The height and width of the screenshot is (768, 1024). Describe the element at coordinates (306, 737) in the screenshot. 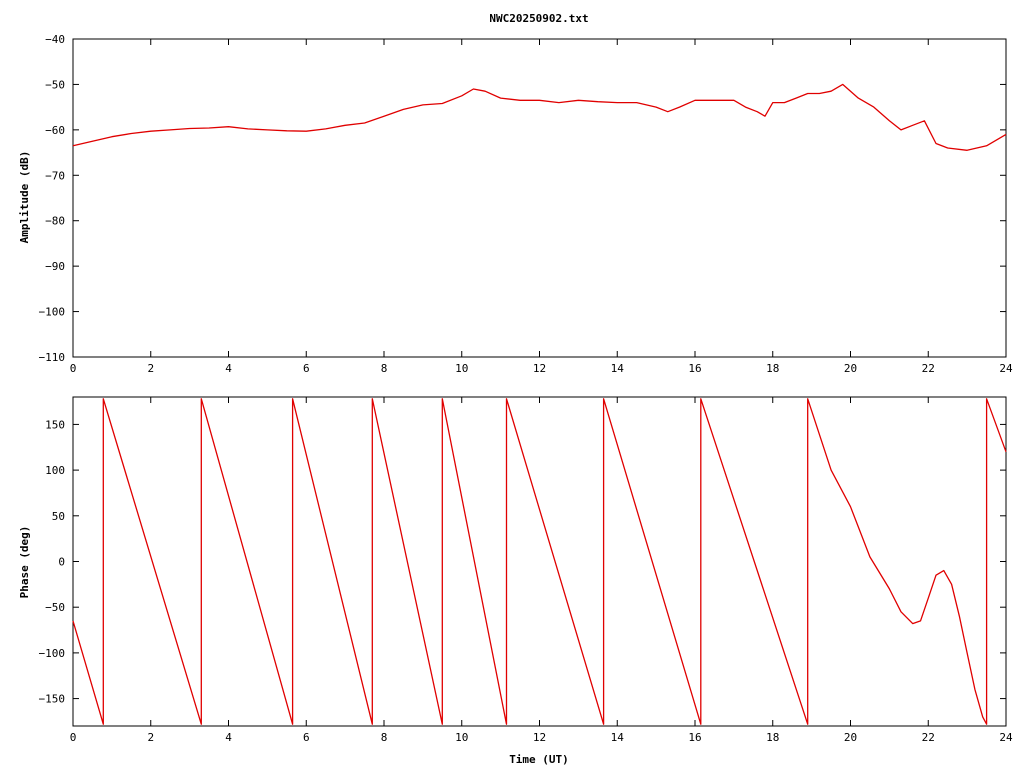

I see `phase-x-tick-label: 6` at that location.